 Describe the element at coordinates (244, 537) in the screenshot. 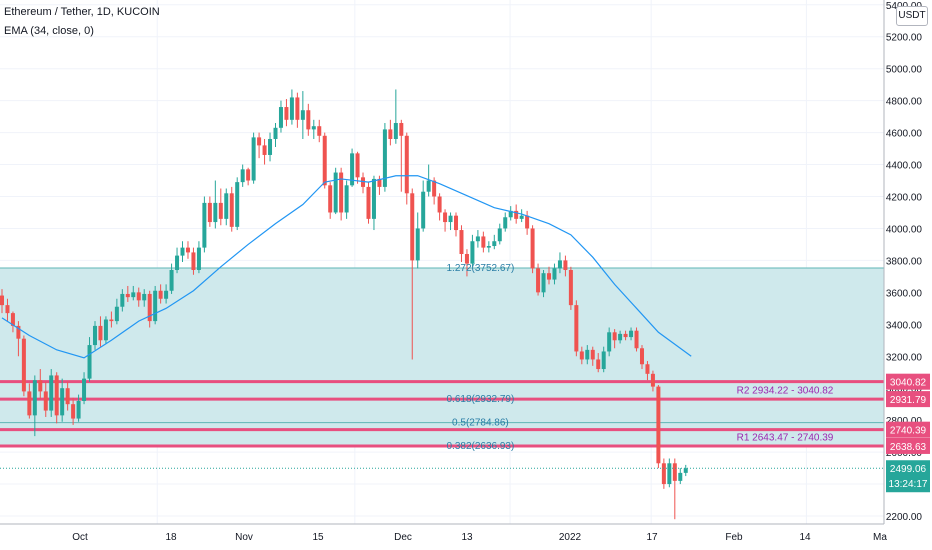

I see `time-tick-label: Nov` at that location.